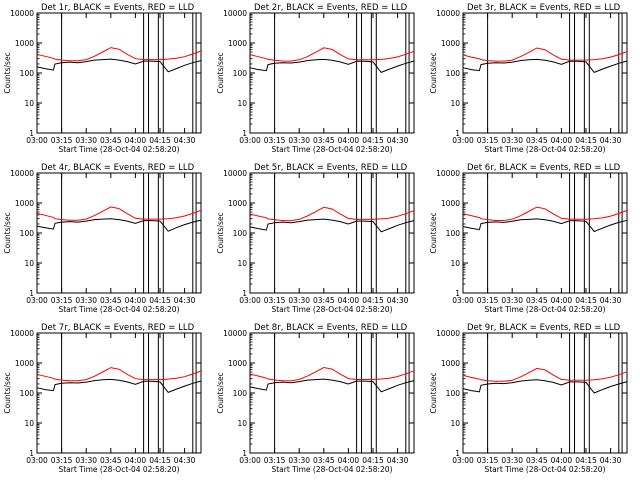 The image size is (640, 480). I want to click on panel-title: Det 3r, BLACK = Events, RED = LLD, so click(544, 8).